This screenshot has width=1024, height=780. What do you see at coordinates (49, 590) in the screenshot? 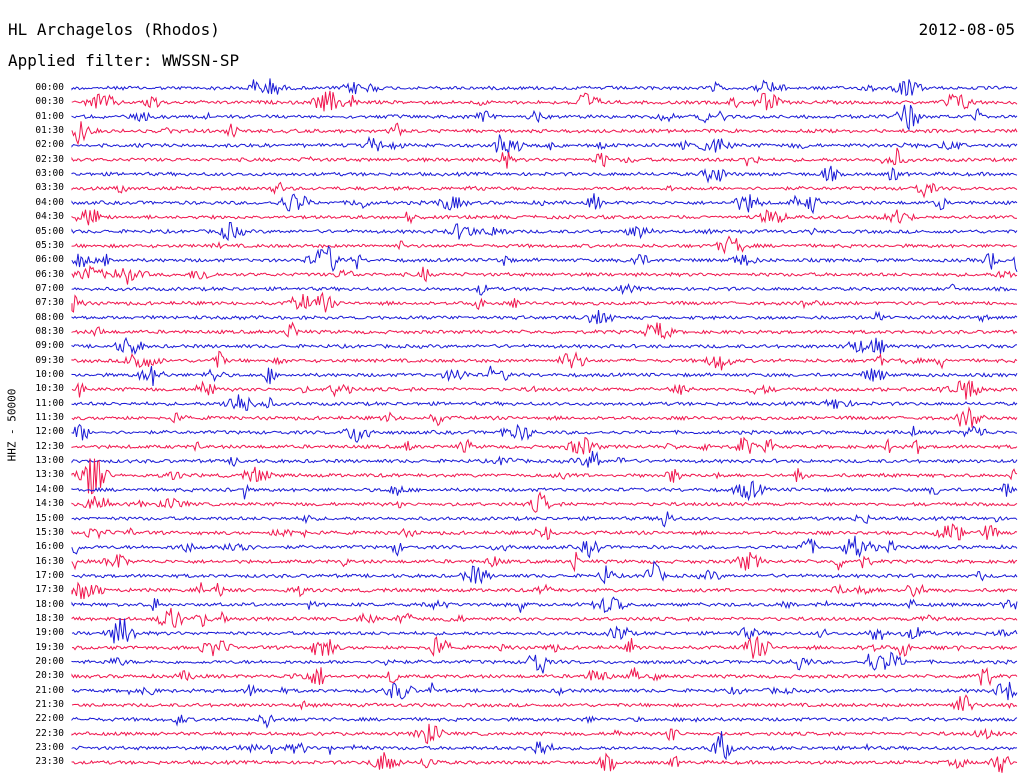
I see `time-label: 17:30` at bounding box center [49, 590].